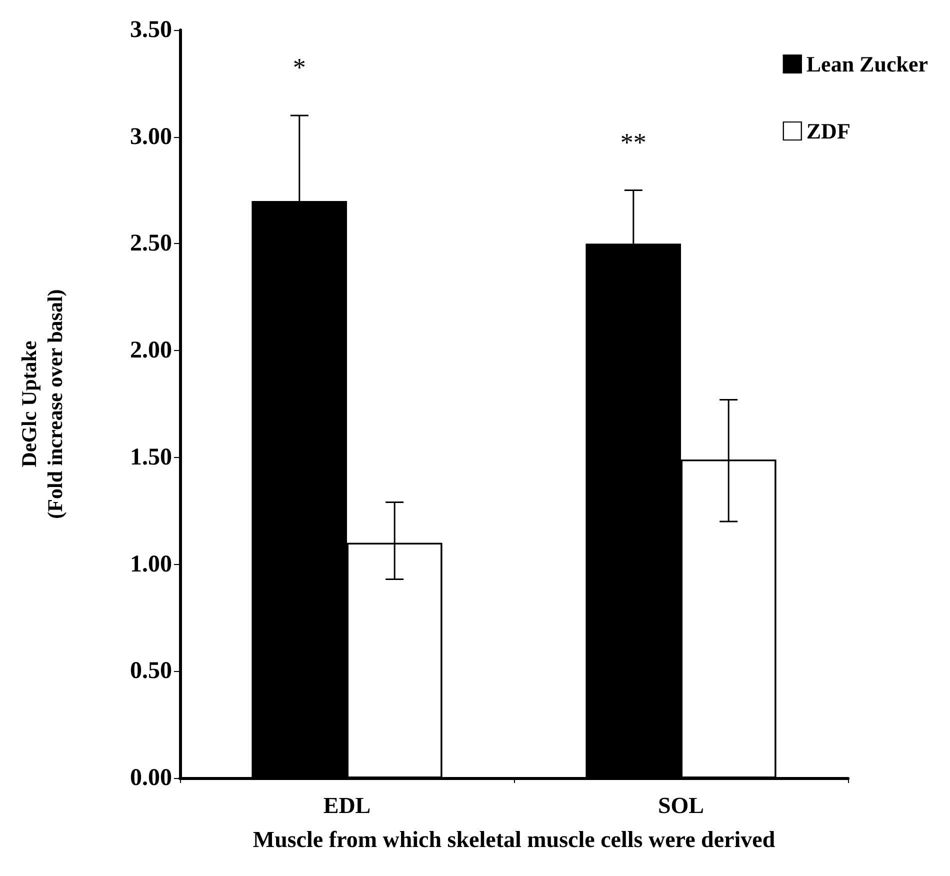 The image size is (950, 876). Describe the element at coordinates (299, 67) in the screenshot. I see `annotation: *` at that location.